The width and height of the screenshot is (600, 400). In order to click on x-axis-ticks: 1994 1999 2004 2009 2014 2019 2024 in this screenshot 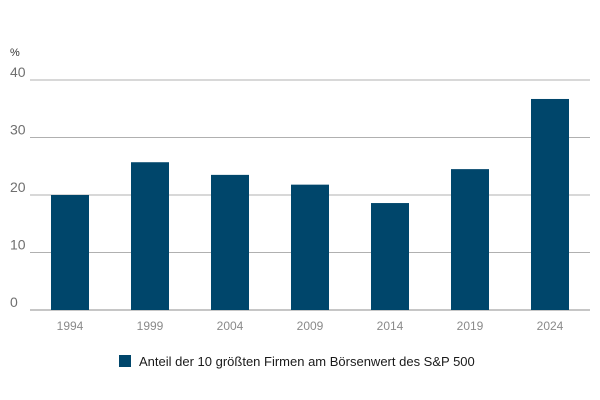, I will do `click(310, 326)`.